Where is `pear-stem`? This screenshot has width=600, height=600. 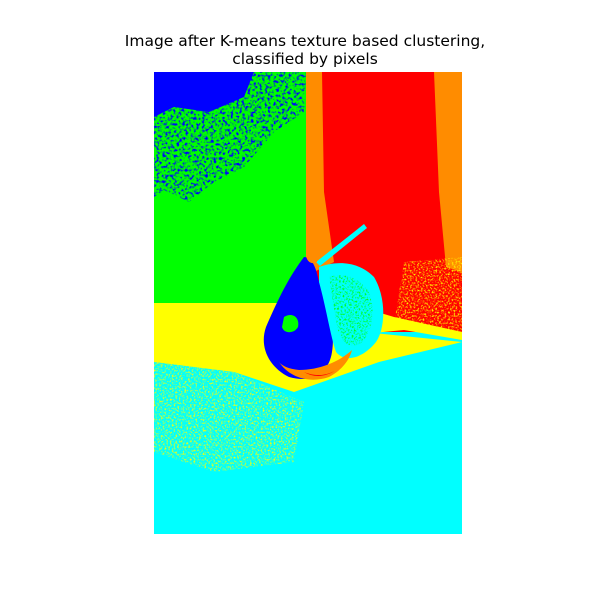 pear-stem is located at coordinates (341, 245).